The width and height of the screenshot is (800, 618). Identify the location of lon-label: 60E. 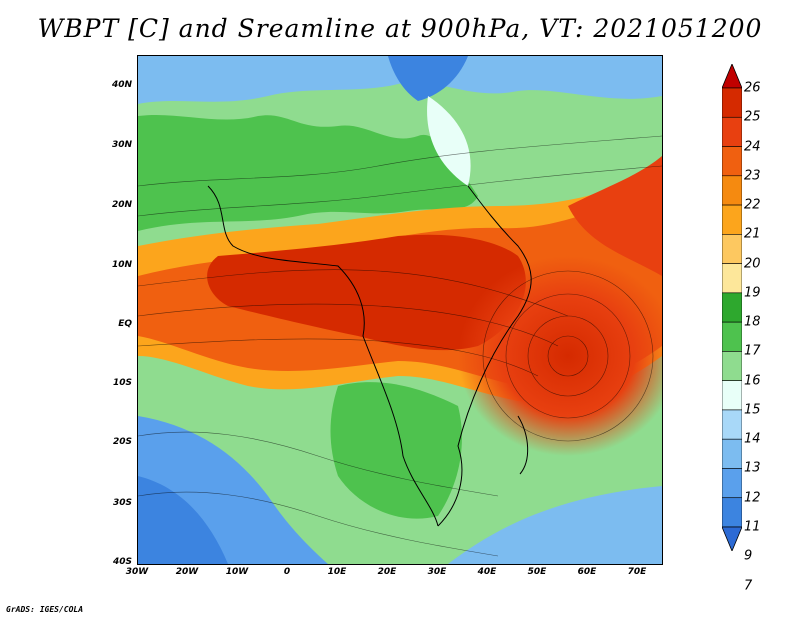
(587, 572).